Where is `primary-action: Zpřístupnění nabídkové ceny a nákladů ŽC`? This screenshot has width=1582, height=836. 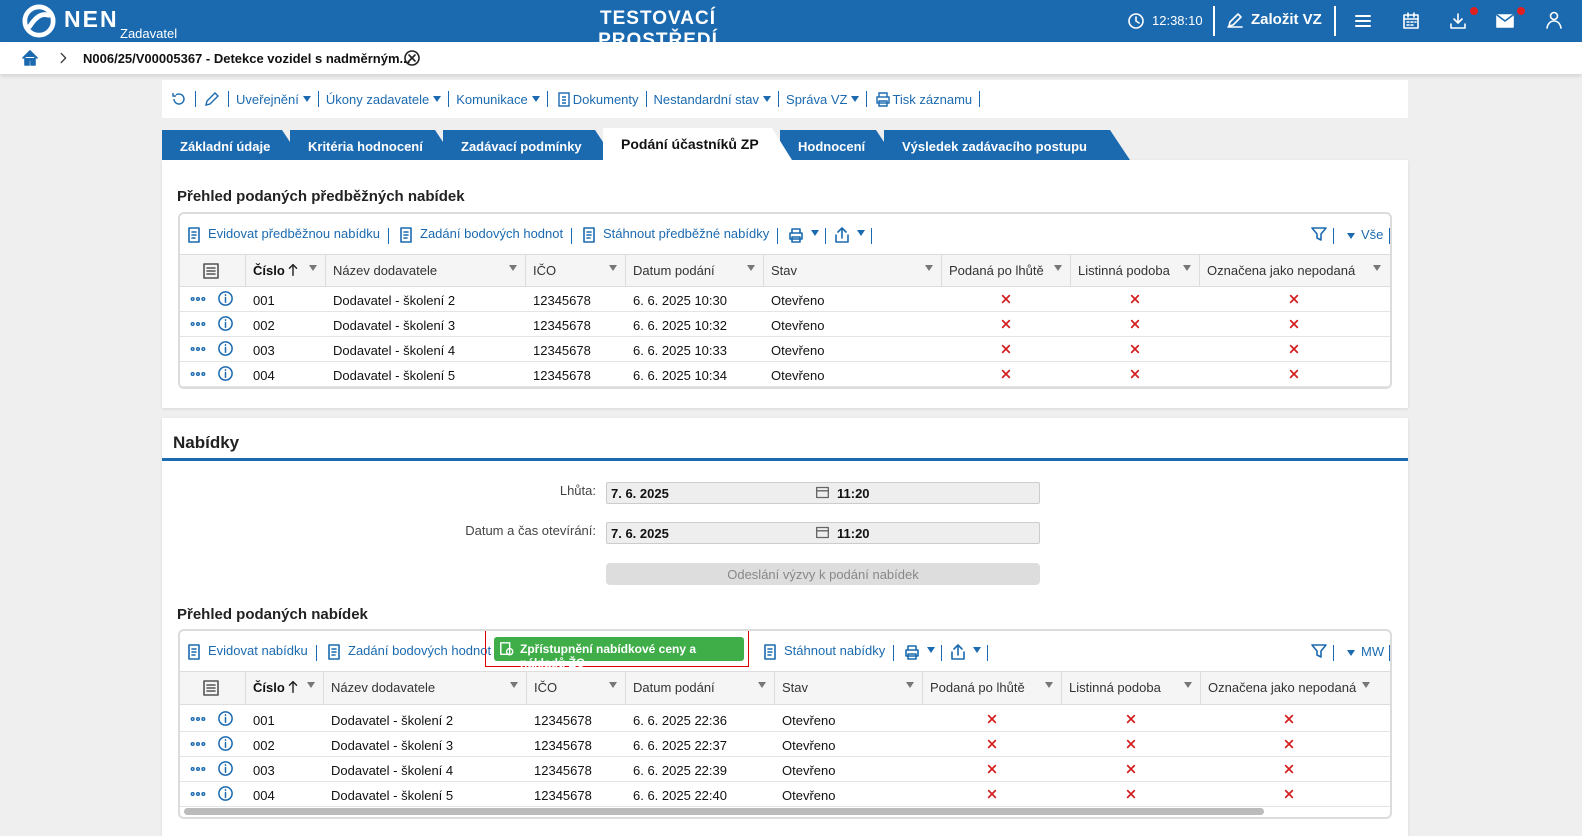 primary-action: Zpřístupnění nabídkové ceny a nákladů ŽC is located at coordinates (619, 653).